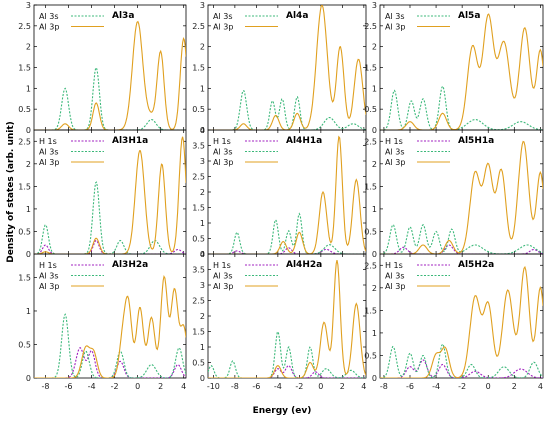 The width and height of the screenshot is (550, 422). What do you see at coordinates (213, 386) in the screenshot?
I see `x-tick-label: -10` at bounding box center [213, 386].